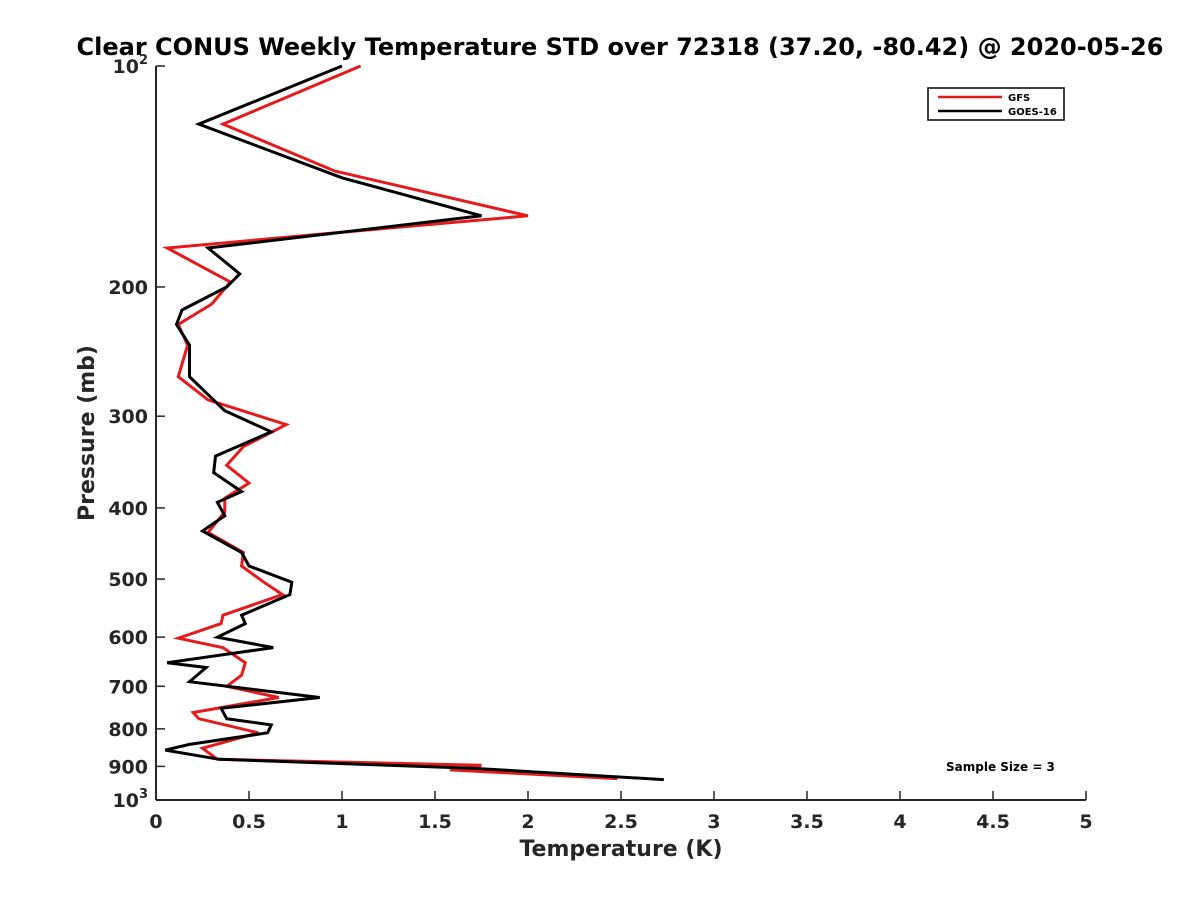 Image resolution: width=1200 pixels, height=900 pixels. What do you see at coordinates (713, 822) in the screenshot?
I see `x-tick-label: 3` at bounding box center [713, 822].